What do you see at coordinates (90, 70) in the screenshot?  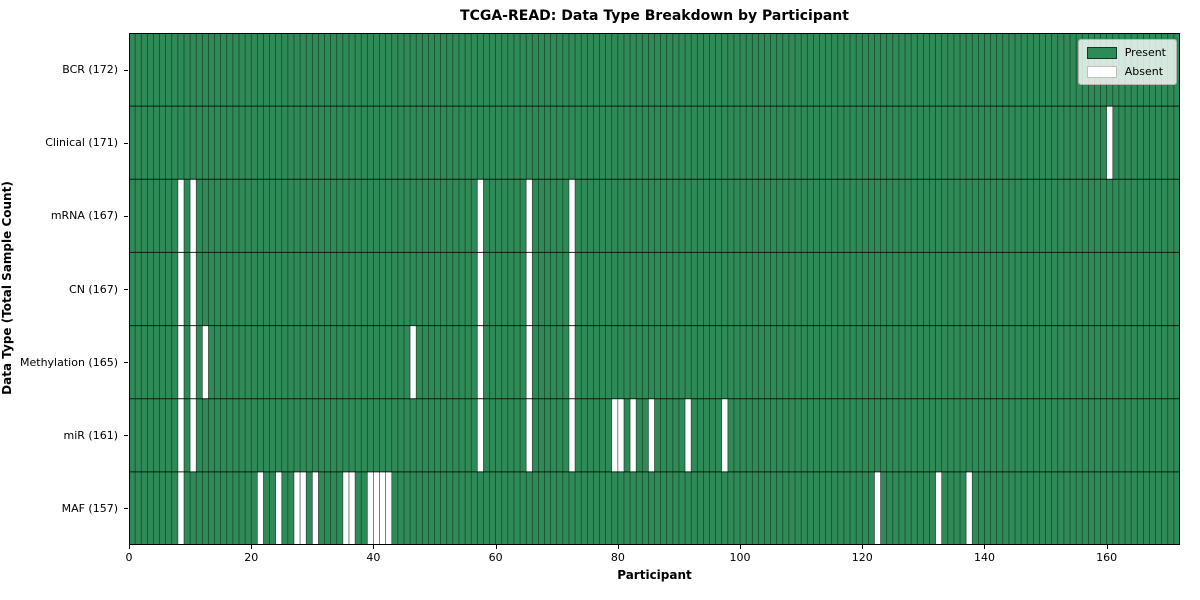 I see `y-tick-label: BCR (172)` at bounding box center [90, 70].